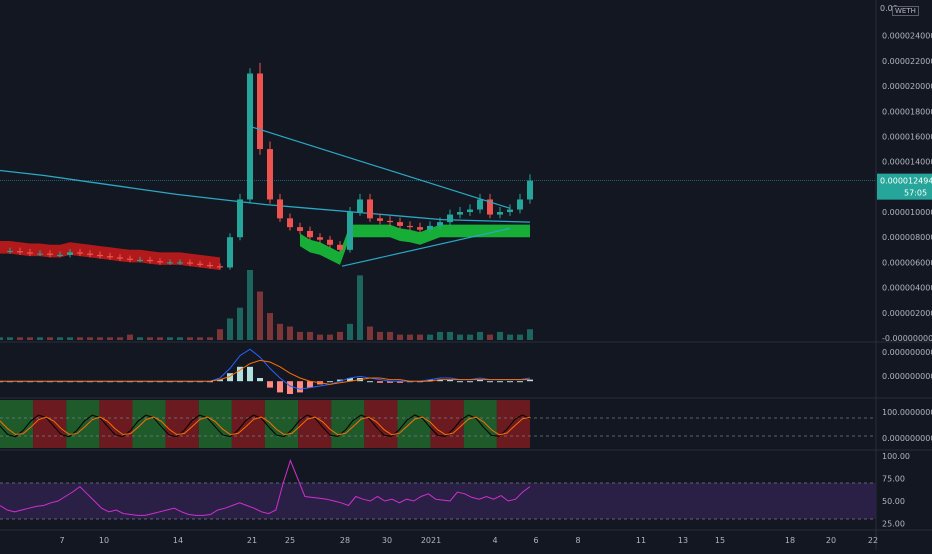 The width and height of the screenshot is (932, 554). Describe the element at coordinates (494, 540) in the screenshot. I see `time-axis-label: 4` at that location.